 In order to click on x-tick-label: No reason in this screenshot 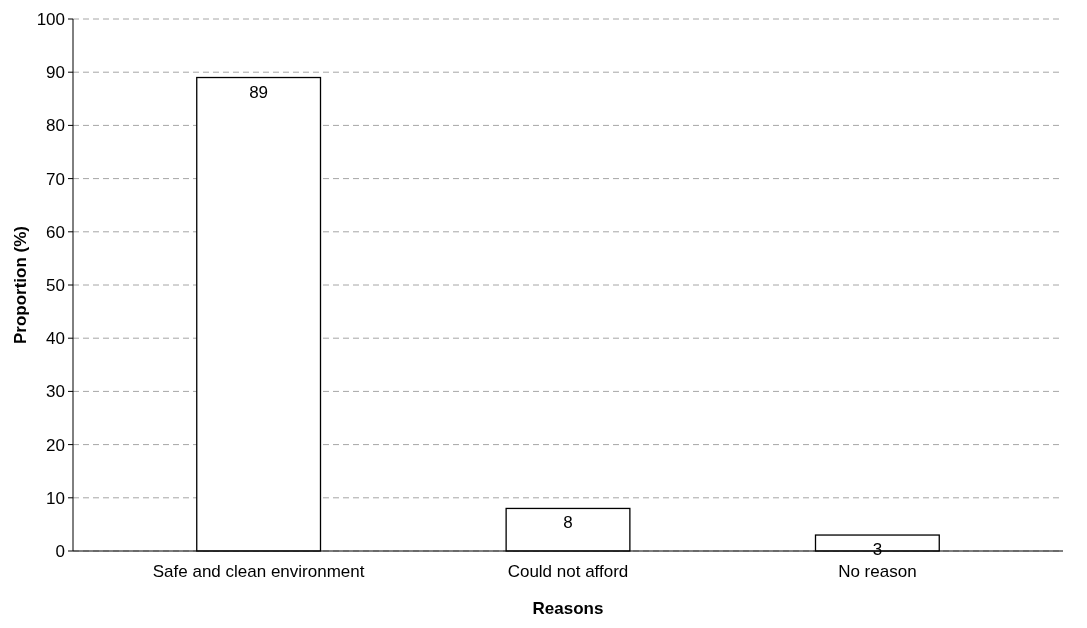, I will do `click(877, 571)`.